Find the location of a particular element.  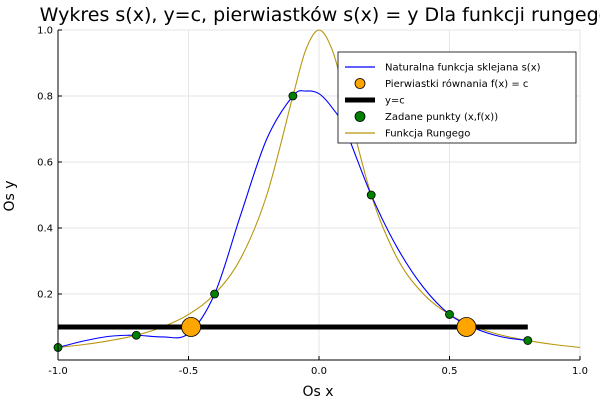

y-tick-label: 0.4 is located at coordinates (45, 229).